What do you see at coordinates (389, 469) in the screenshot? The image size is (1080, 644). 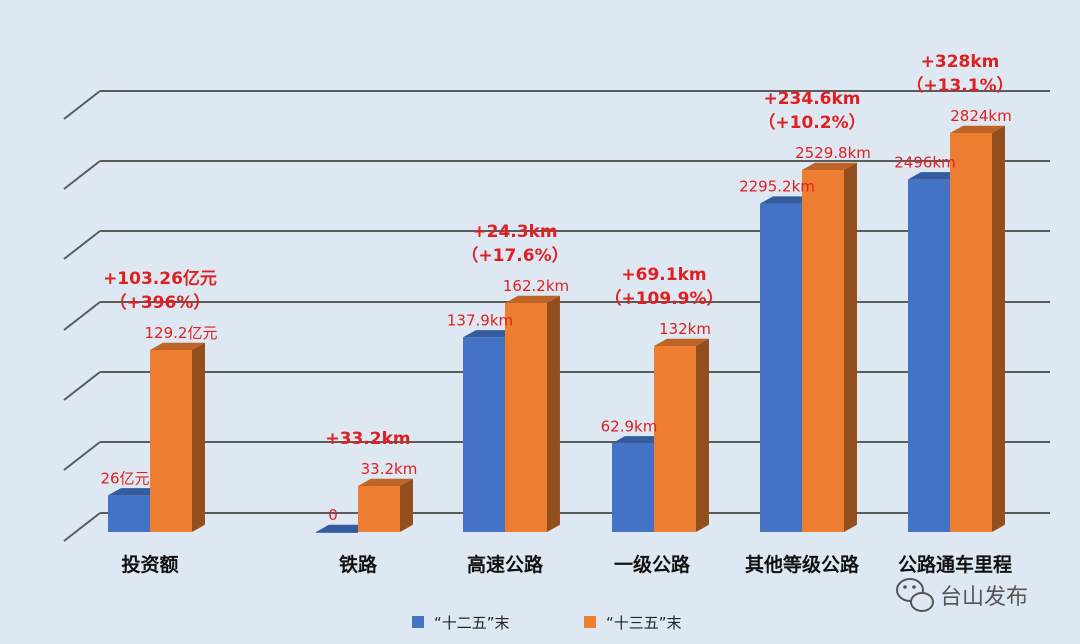 I see `data-label: 33.2km` at bounding box center [389, 469].